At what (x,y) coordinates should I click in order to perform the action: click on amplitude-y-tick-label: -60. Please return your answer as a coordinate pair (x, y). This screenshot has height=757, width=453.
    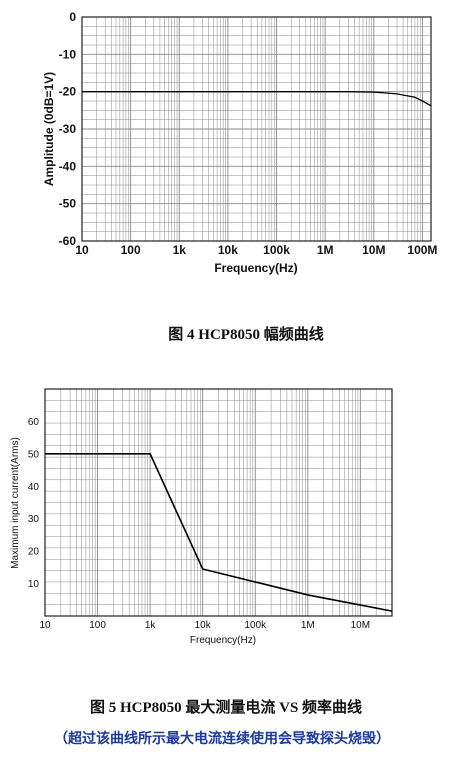
    Looking at the image, I should click on (68, 241).